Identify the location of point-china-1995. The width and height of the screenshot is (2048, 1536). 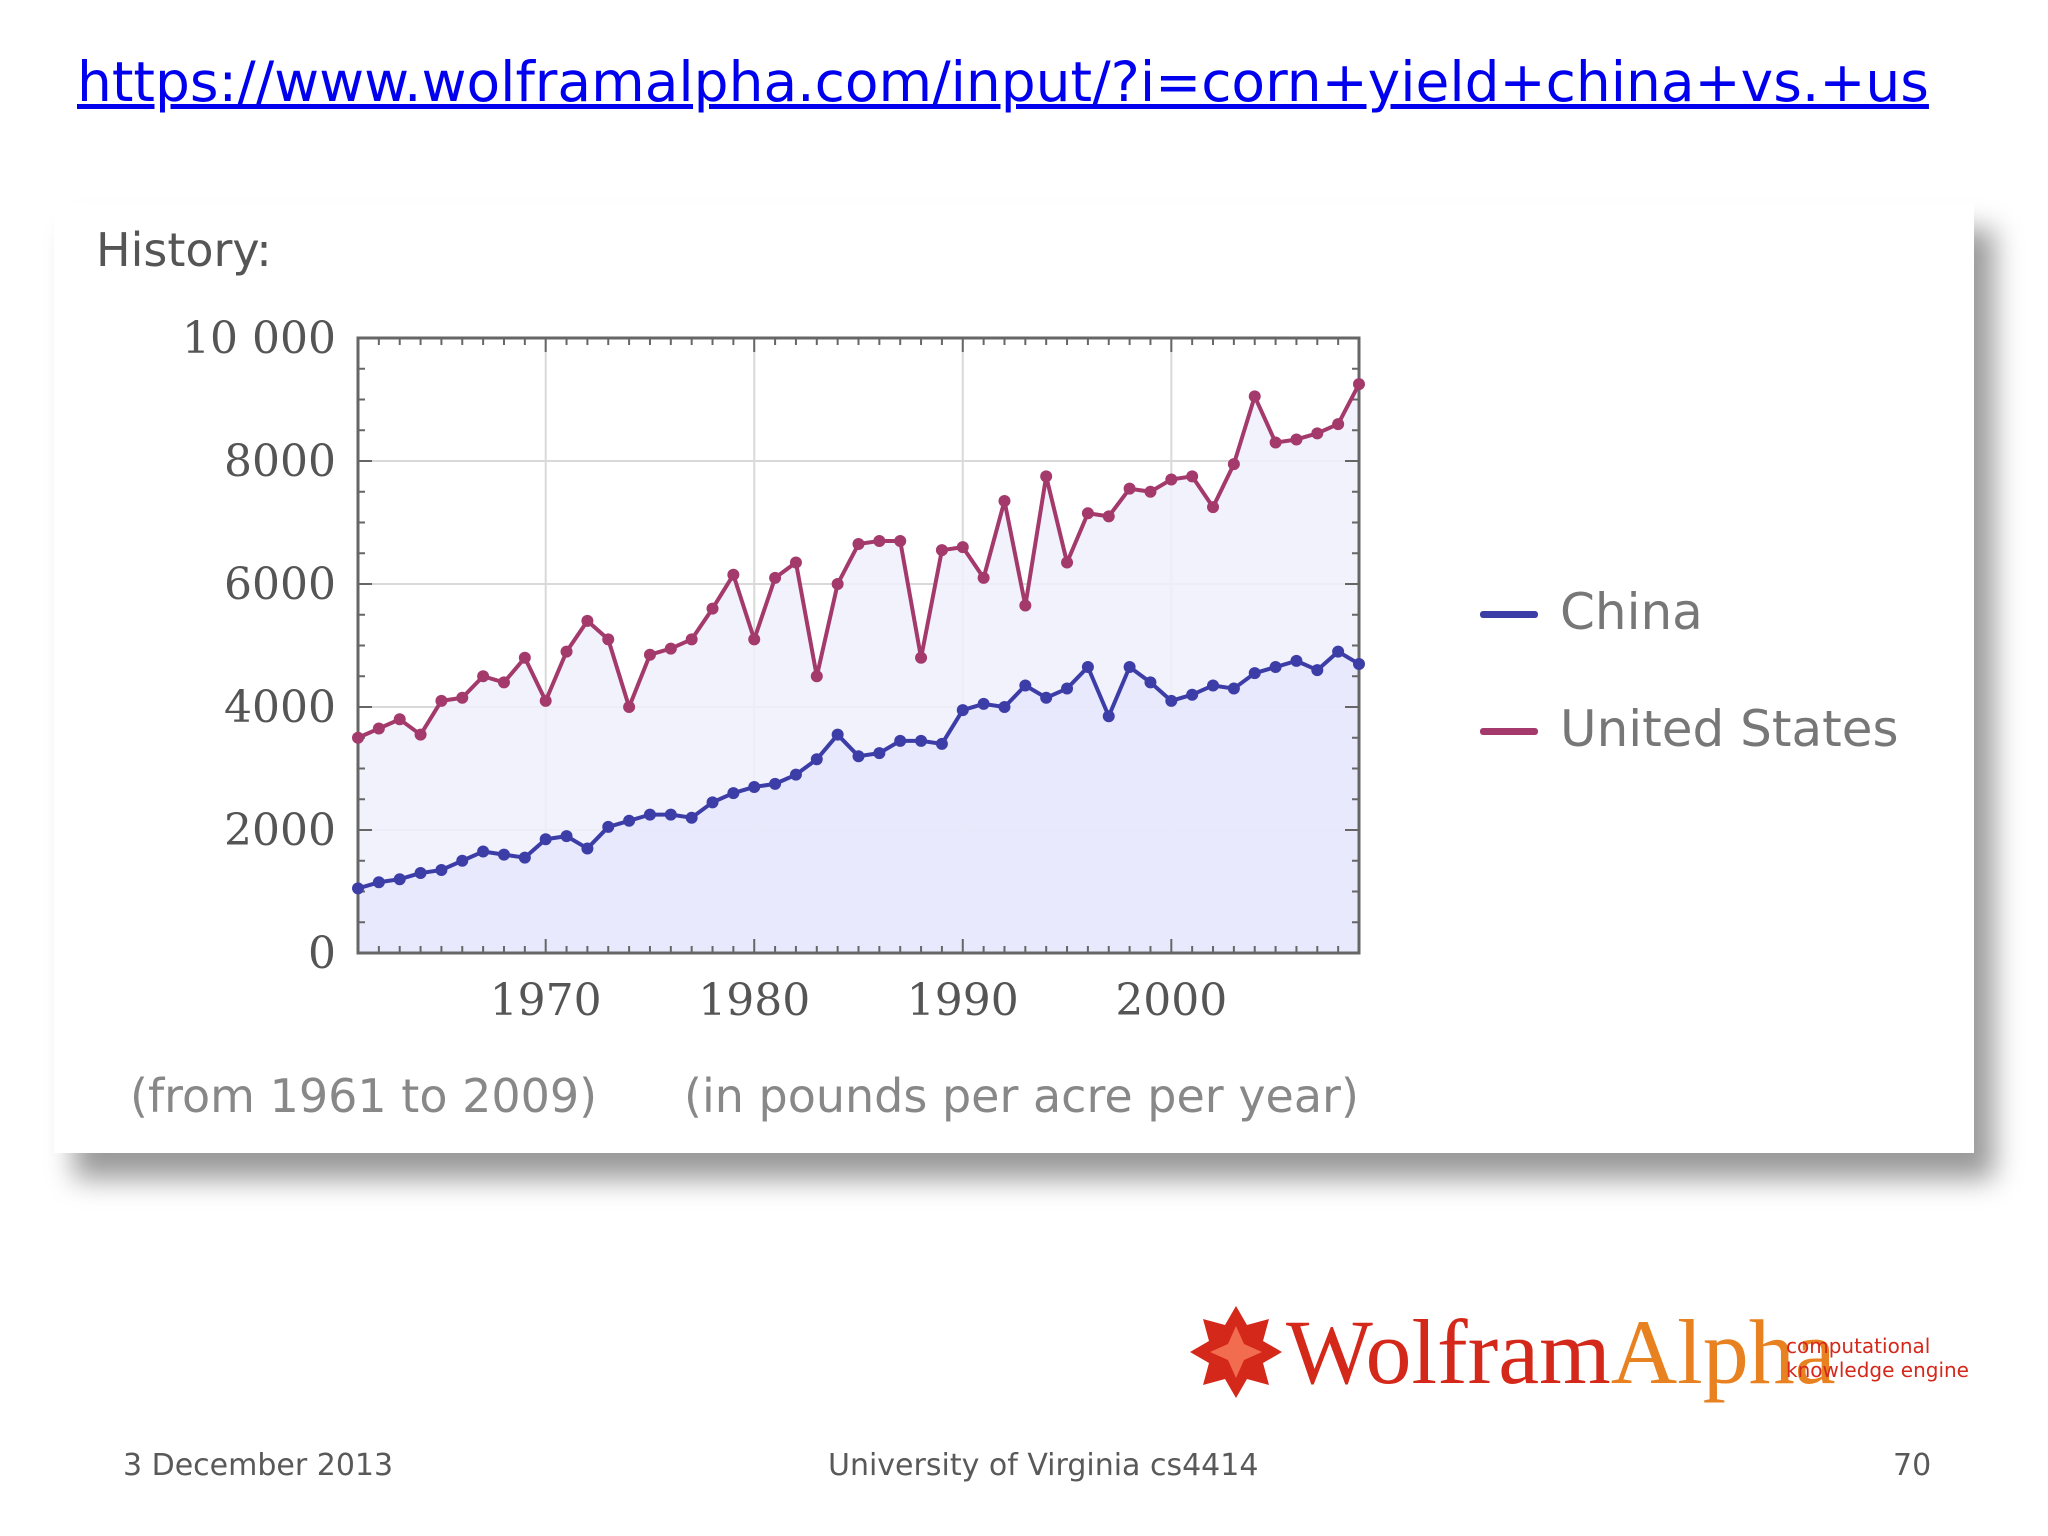
(1067, 688).